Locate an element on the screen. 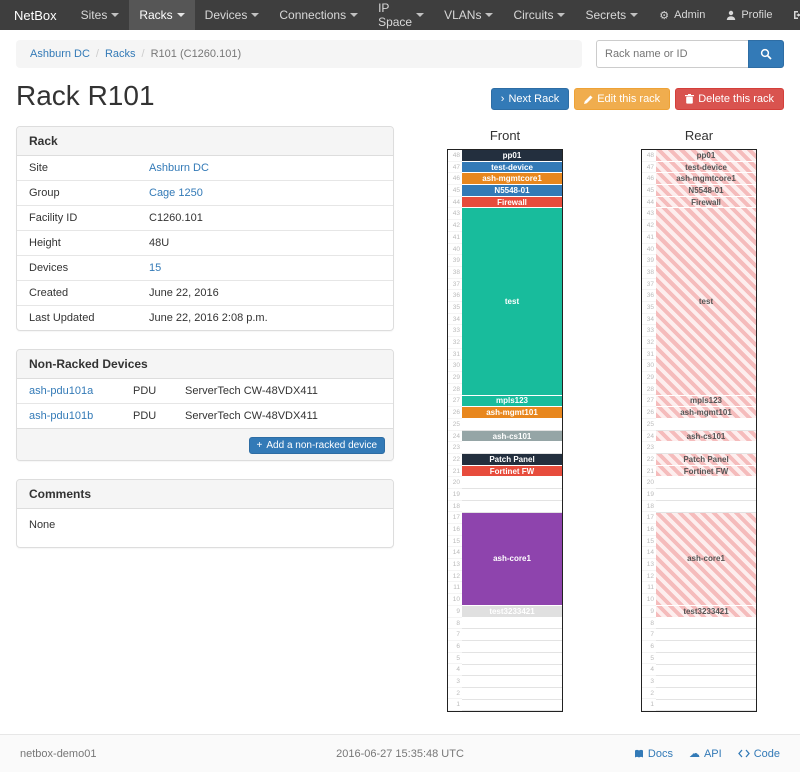 This screenshot has height=772, width=800. unit-number: 2 is located at coordinates (455, 694).